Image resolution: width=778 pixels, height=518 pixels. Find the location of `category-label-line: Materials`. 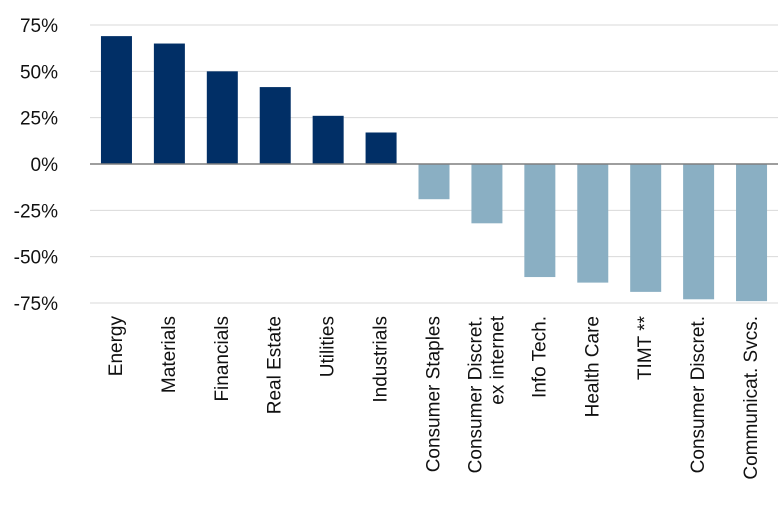

category-label-line: Materials is located at coordinates (169, 354).